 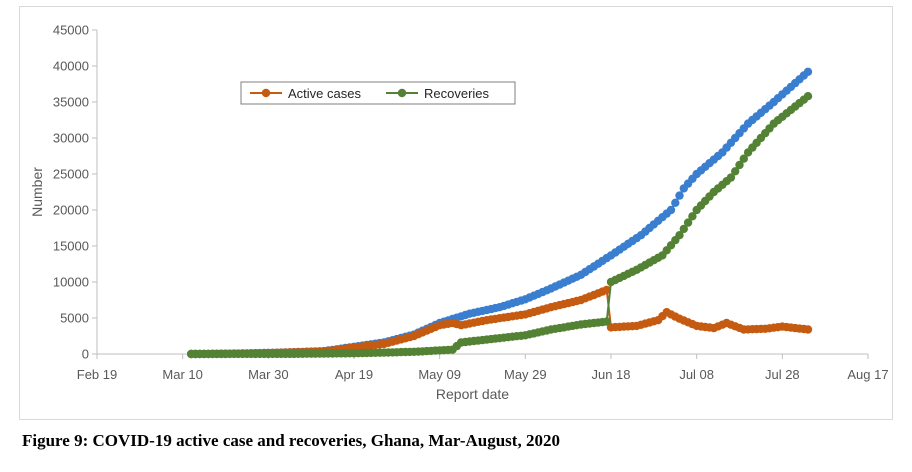 What do you see at coordinates (439, 374) in the screenshot?
I see `x-tick-label: May 09` at bounding box center [439, 374].